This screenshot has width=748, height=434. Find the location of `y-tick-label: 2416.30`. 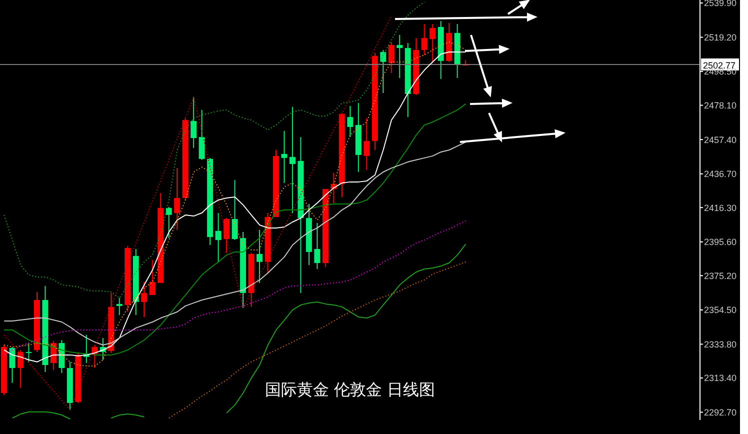

y-tick-label: 2416.30 is located at coordinates (720, 207).